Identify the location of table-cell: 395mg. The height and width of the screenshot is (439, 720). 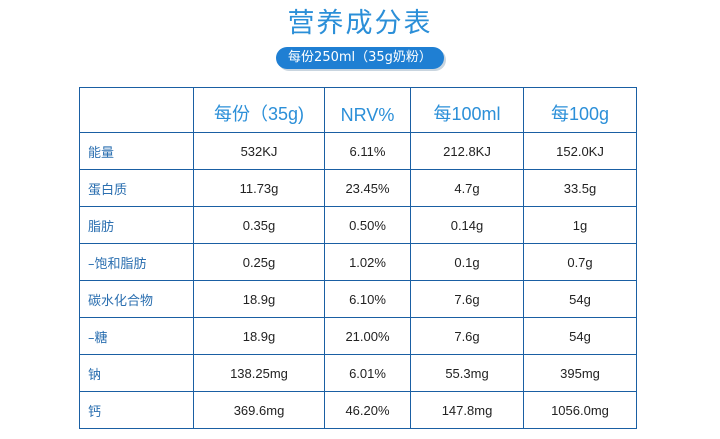
(580, 373).